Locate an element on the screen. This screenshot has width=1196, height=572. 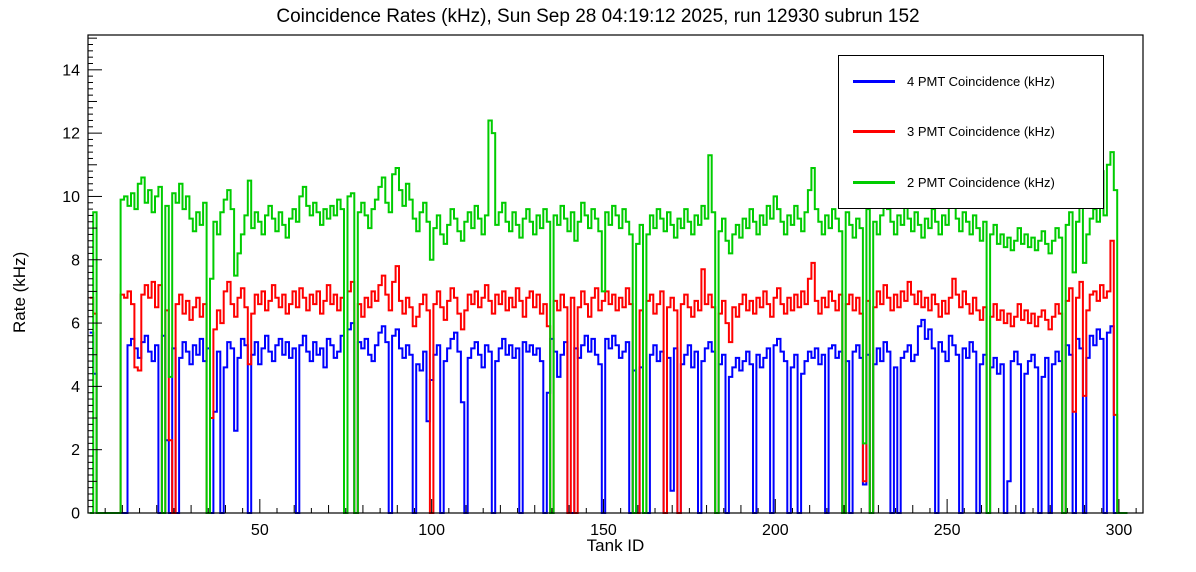
legend-line-swatch-4pmt is located at coordinates (874, 81).